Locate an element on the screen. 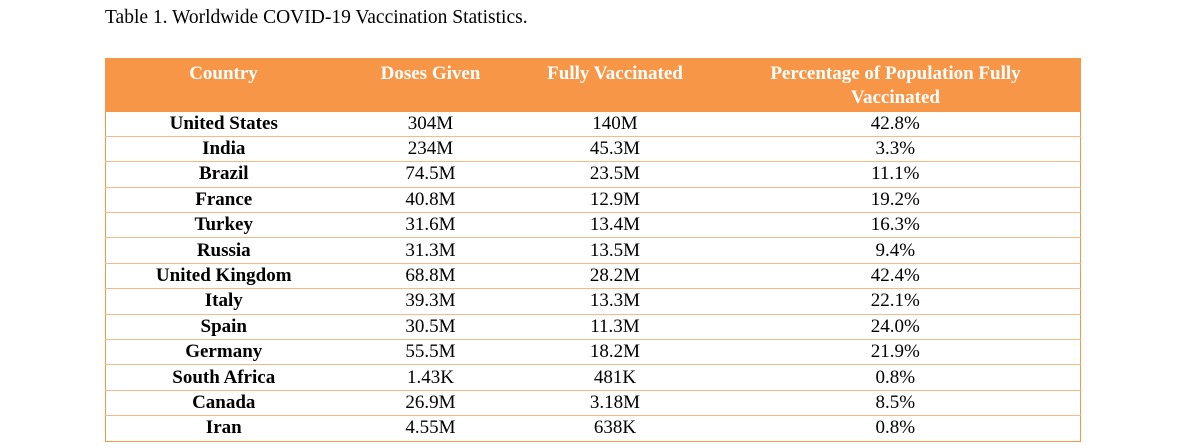 The width and height of the screenshot is (1179, 448). cell-doses-given: 304M is located at coordinates (430, 124).